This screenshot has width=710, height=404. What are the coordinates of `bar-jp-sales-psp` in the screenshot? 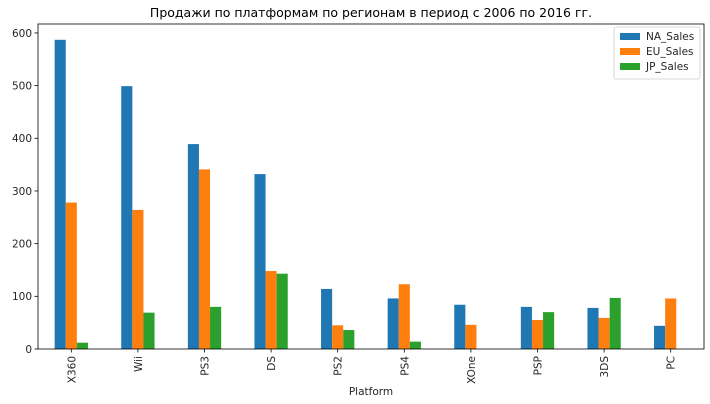 It's located at (549, 330).